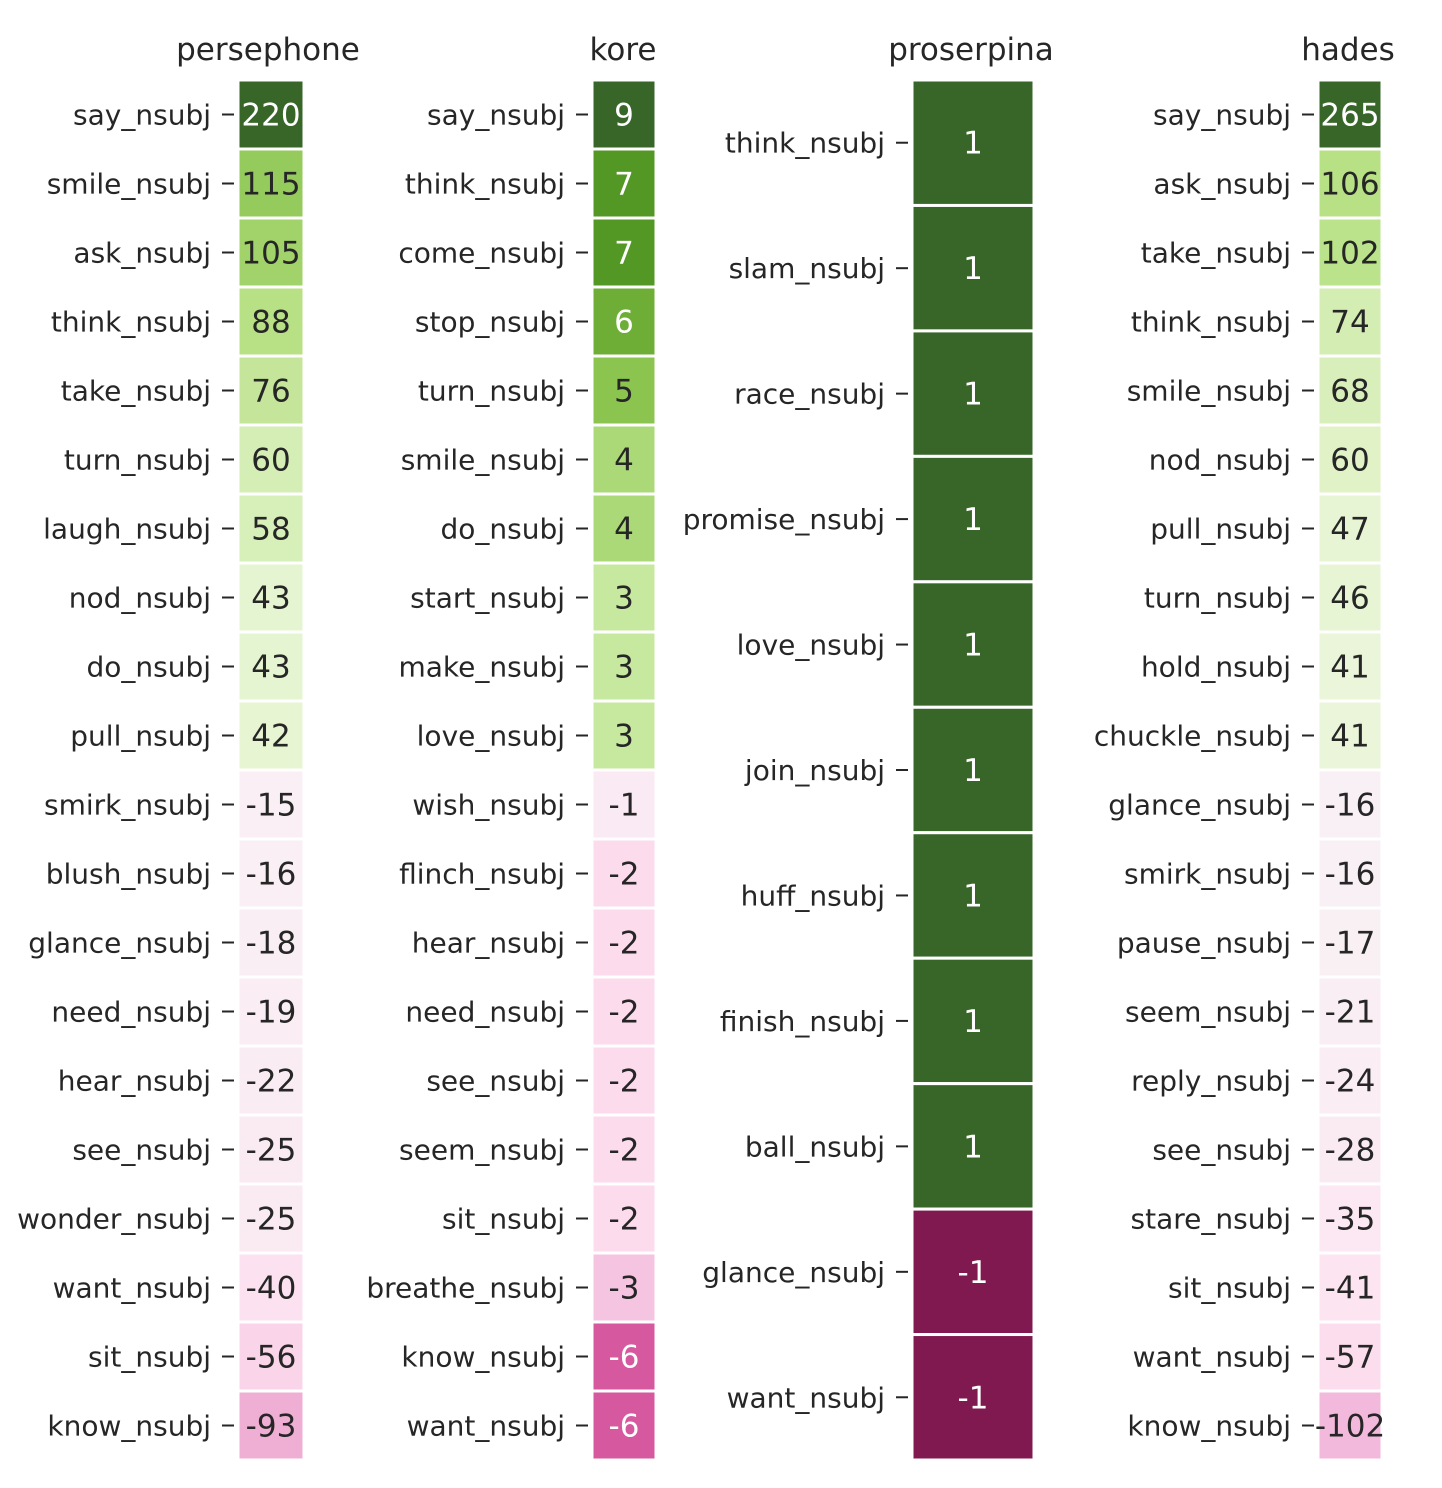  What do you see at coordinates (1349, 530) in the screenshot?
I see `cell-value: 47` at bounding box center [1349, 530].